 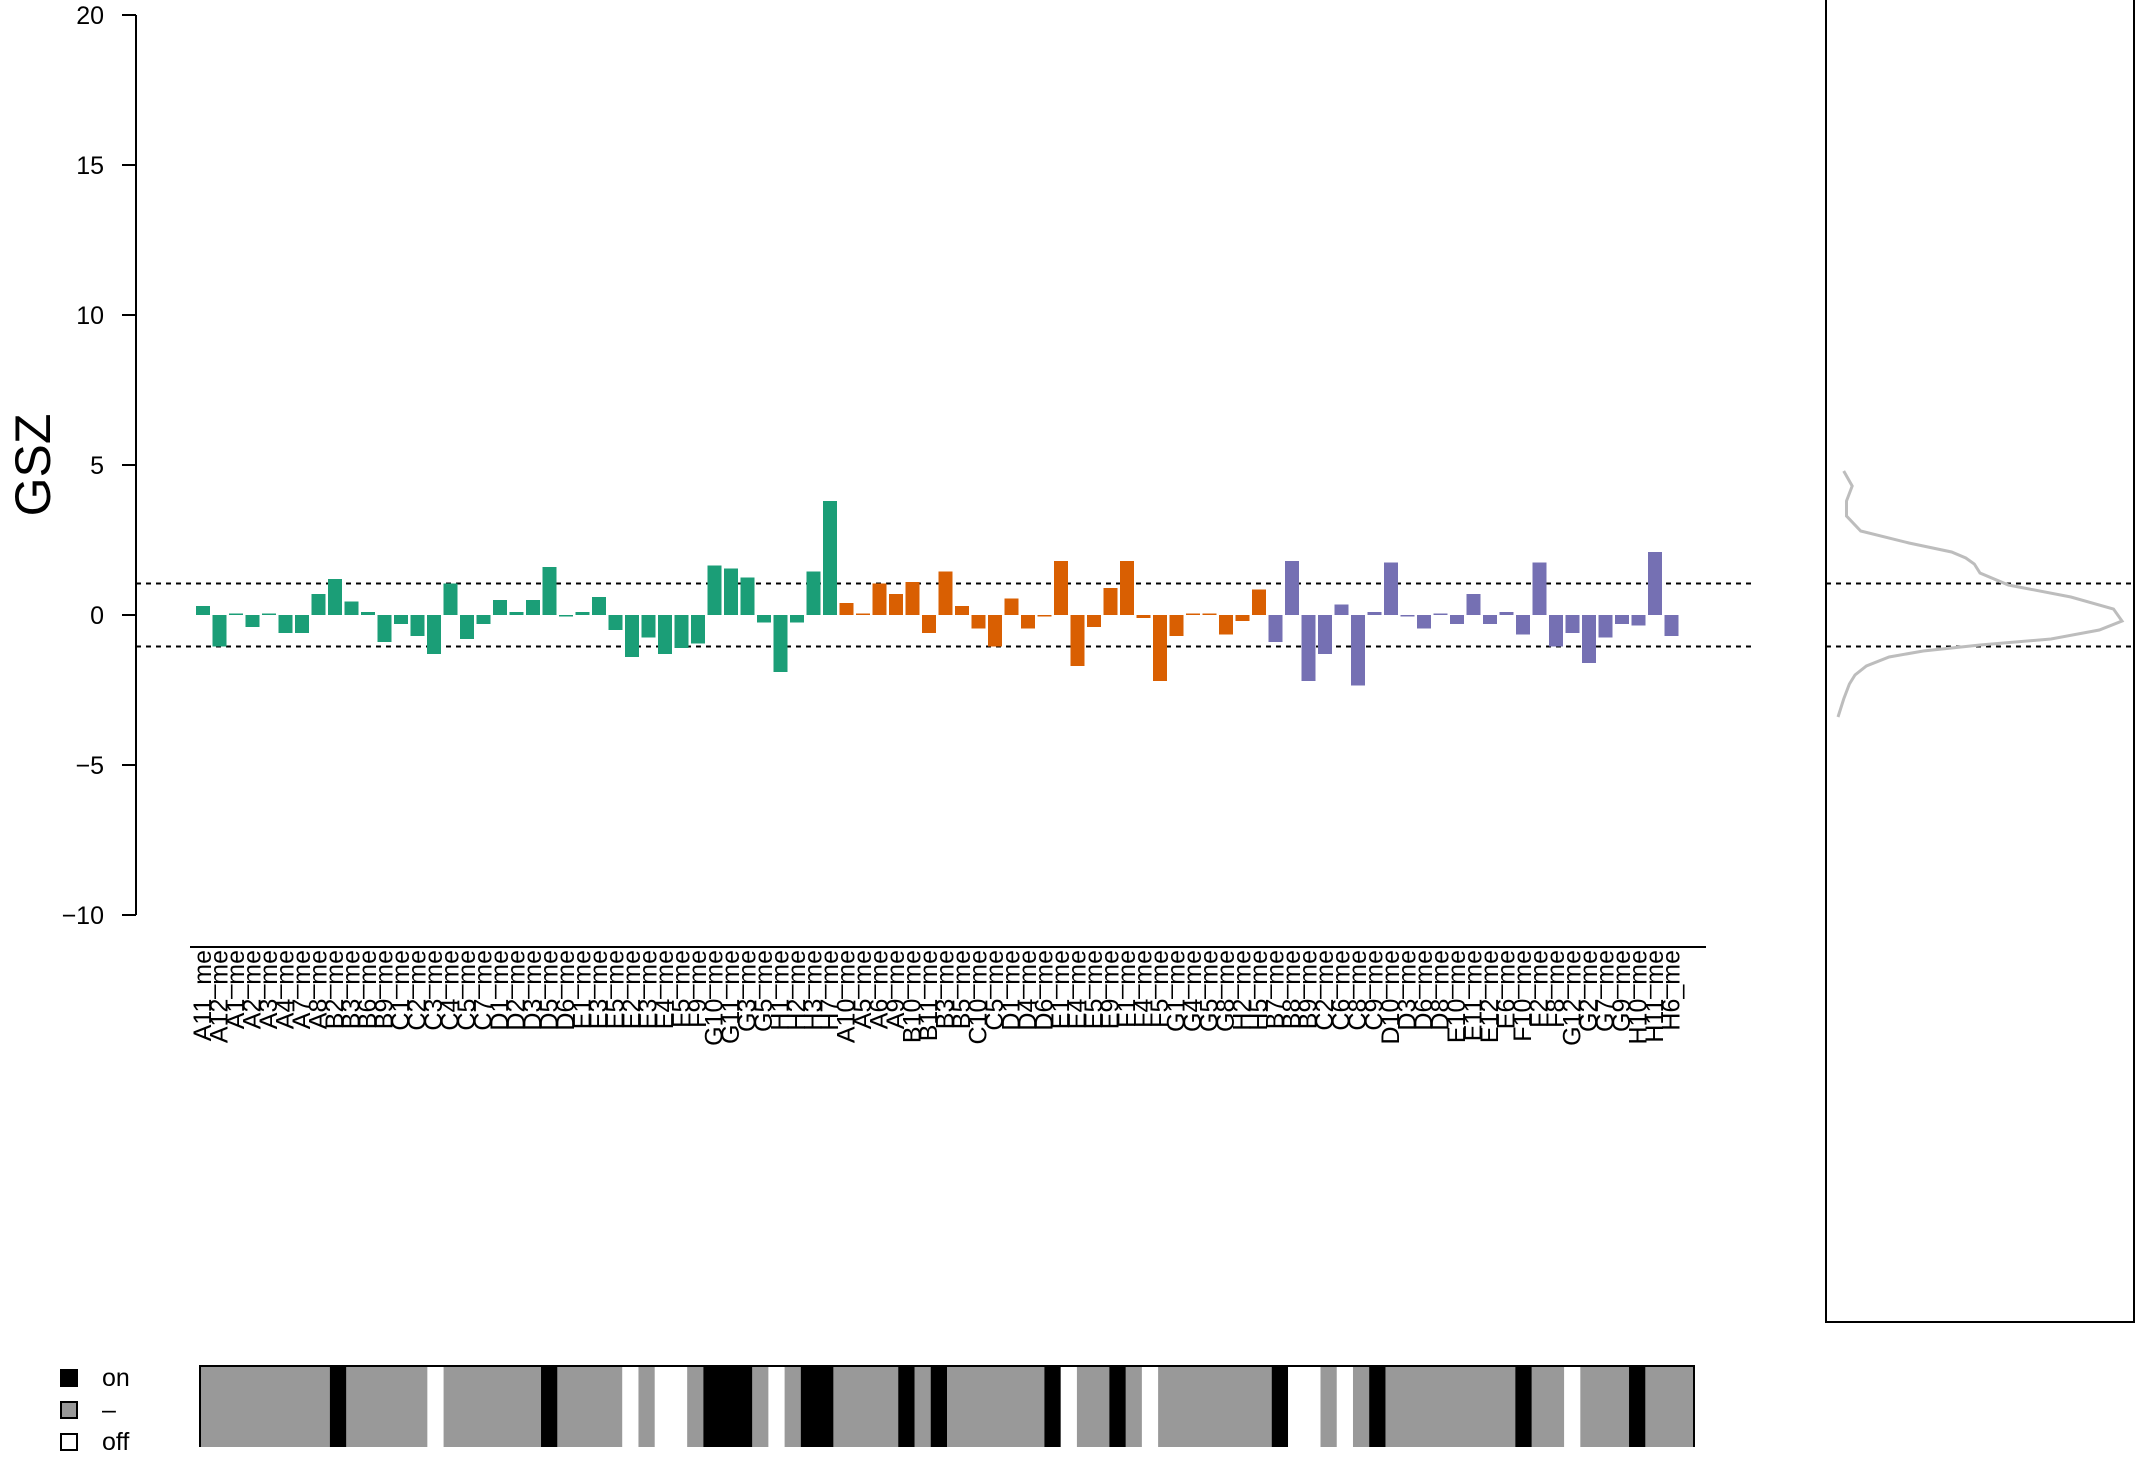 I want to click on legend-swatch-mid, so click(x=69, y=1410).